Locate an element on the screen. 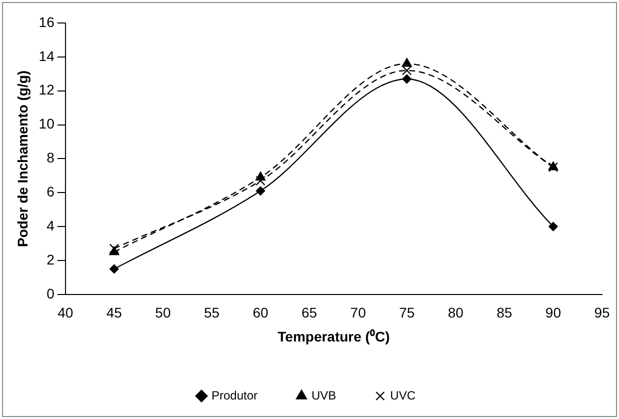  y-tick-label: 14 is located at coordinates (46, 56).